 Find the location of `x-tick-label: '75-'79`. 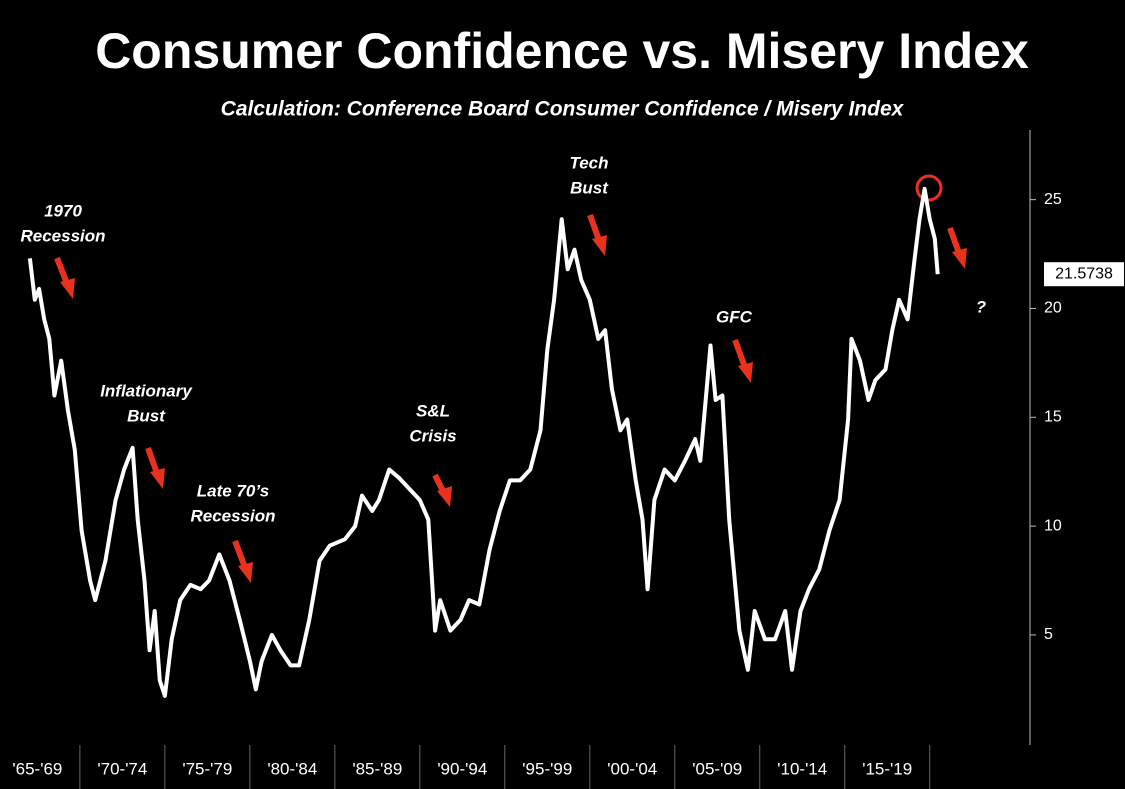

x-tick-label: '75-'79 is located at coordinates (207, 768).